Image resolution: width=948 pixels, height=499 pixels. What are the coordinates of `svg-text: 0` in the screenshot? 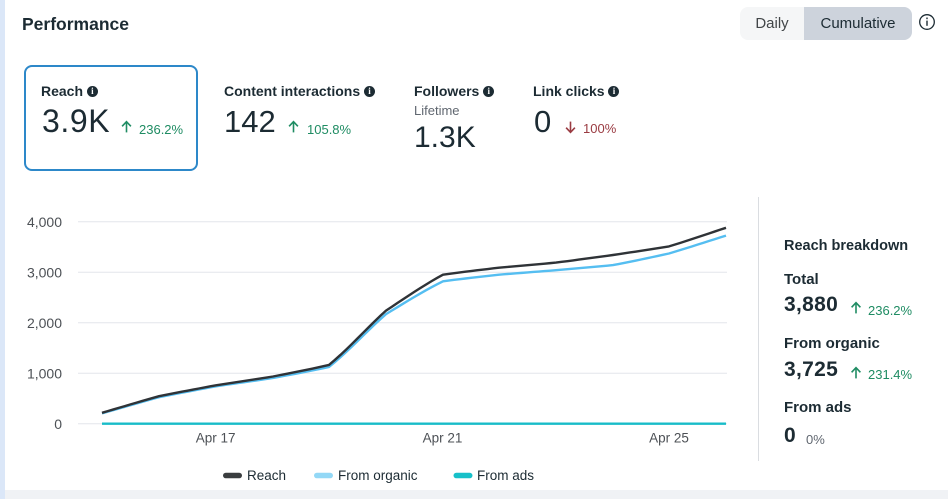 It's located at (58, 424).